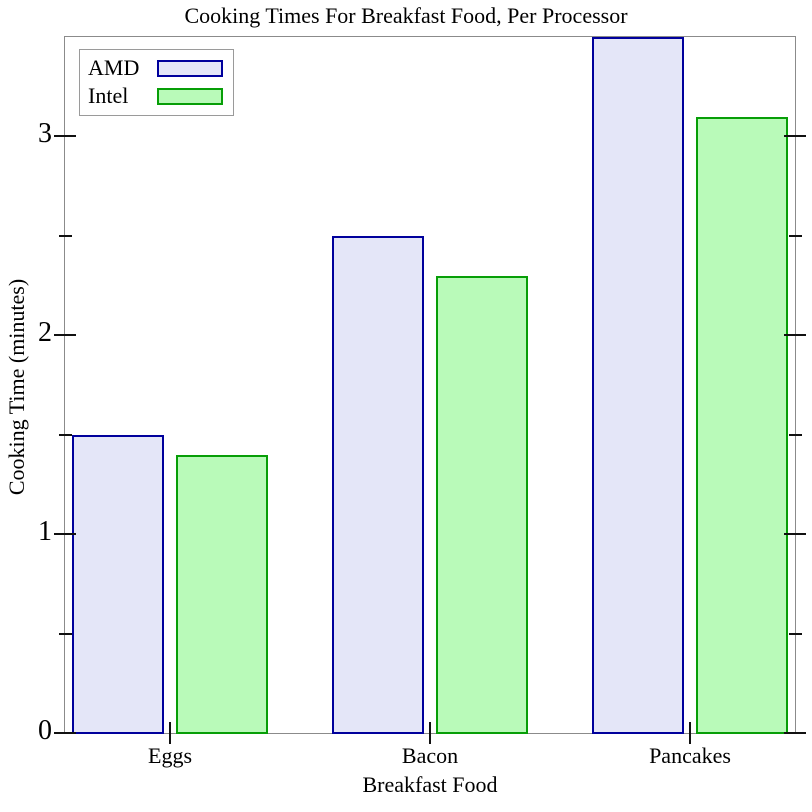 The height and width of the screenshot is (812, 812). I want to click on legend-label-amd: AMD, so click(114, 67).